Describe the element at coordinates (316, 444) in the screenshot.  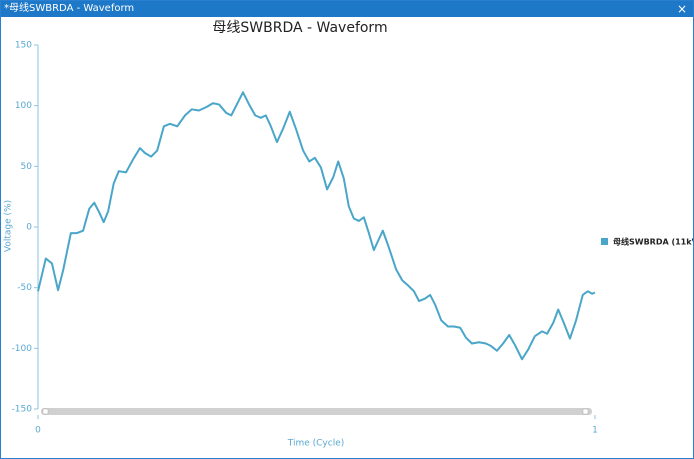
I see `x-axis-label: Time (Cycle)` at that location.